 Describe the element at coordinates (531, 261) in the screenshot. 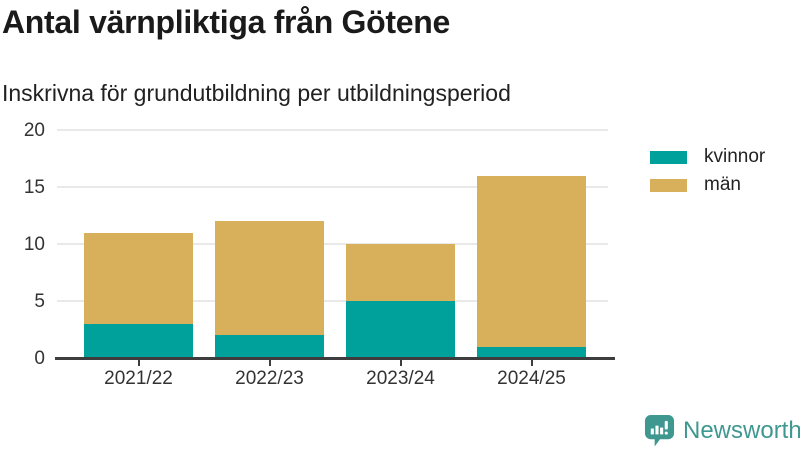

I see `bar-segment-män-2024/25` at that location.